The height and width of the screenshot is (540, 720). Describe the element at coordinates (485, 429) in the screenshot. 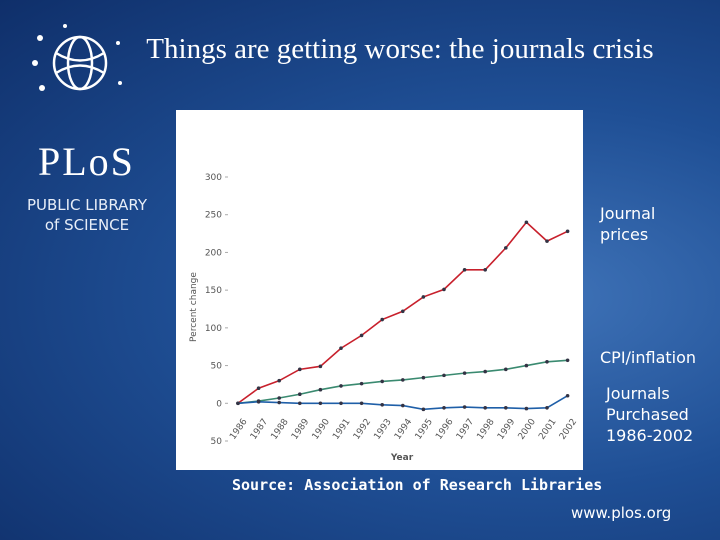

I see `x-tick-label: 1998` at that location.